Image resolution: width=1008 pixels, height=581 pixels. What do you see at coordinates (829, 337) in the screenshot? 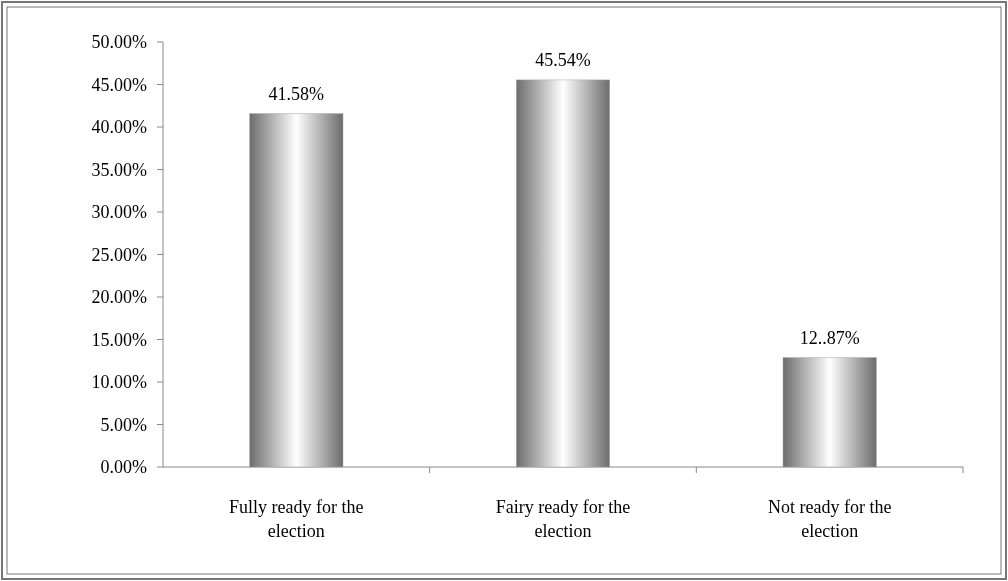
I see `data-label: 12..87%` at bounding box center [829, 337].